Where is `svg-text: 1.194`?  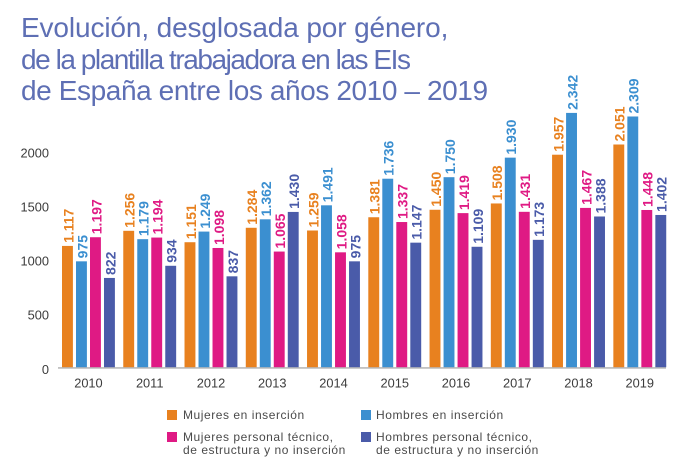
svg-text: 1.194 is located at coordinates (158, 216).